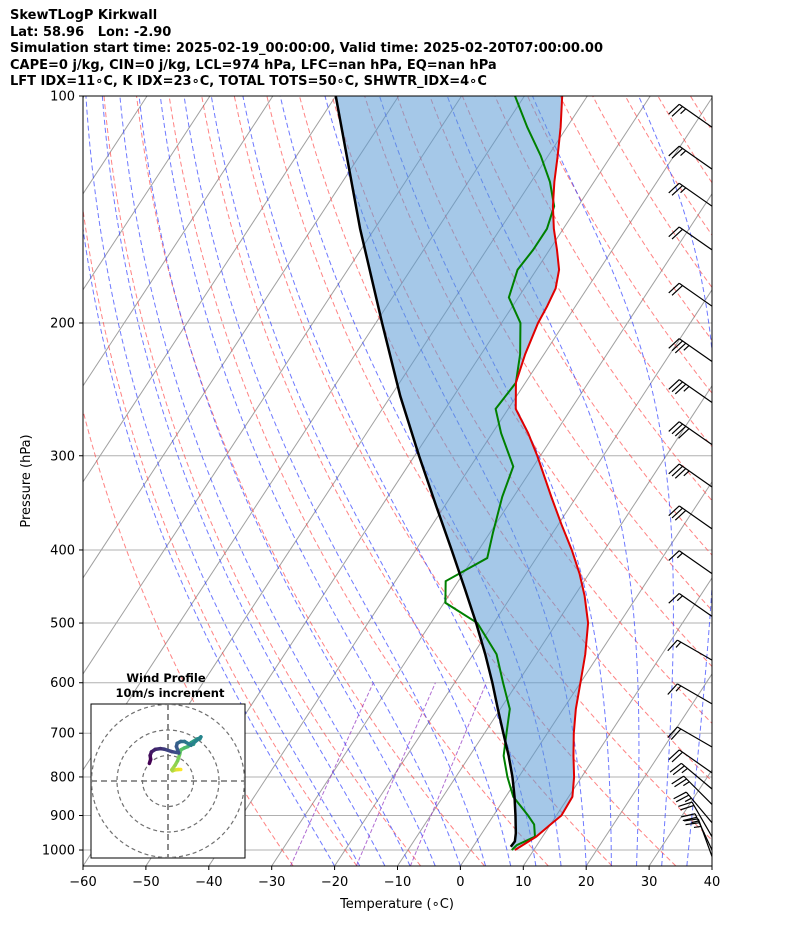  What do you see at coordinates (712, 882) in the screenshot?
I see `x-tick-label: 40` at bounding box center [712, 882].